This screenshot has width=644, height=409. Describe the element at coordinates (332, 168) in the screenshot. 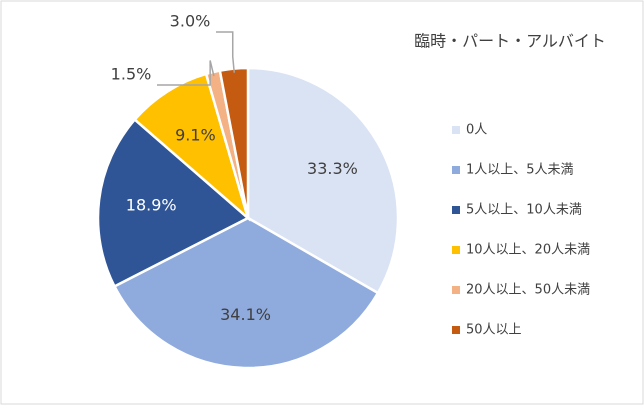

I see `data-label: 33.3%` at that location.